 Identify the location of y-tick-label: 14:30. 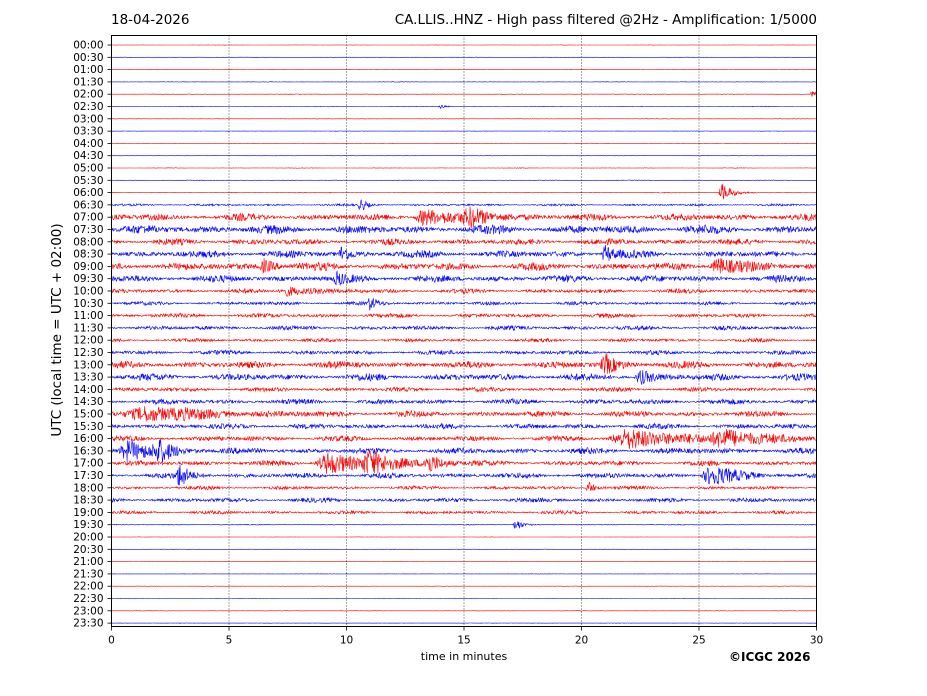
(88, 402).